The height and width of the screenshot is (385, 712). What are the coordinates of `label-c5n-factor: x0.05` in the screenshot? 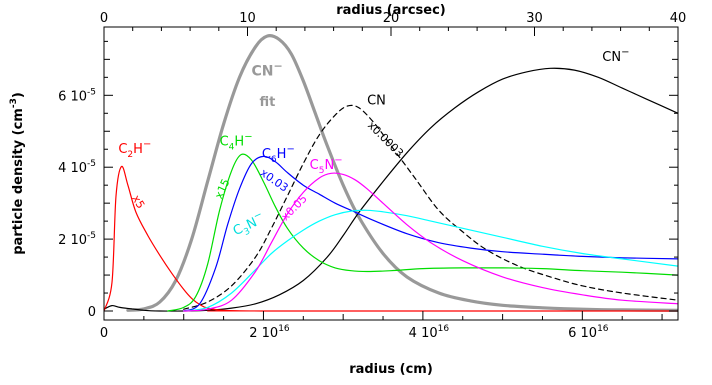 It's located at (294, 207).